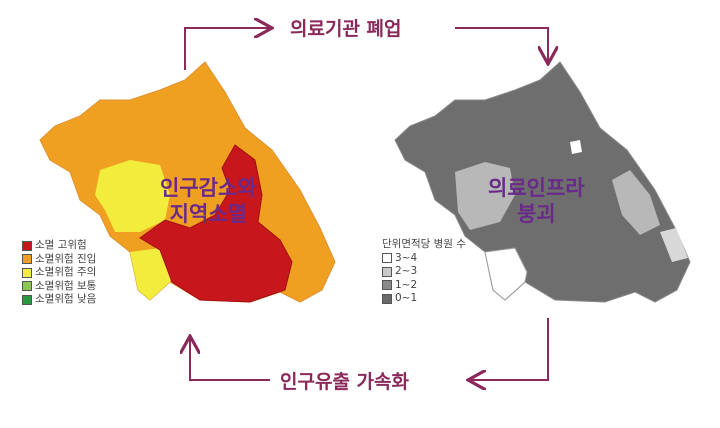  Describe the element at coordinates (346, 29) in the screenshot. I see `cycle-top-label: 의료기관 폐업` at that location.